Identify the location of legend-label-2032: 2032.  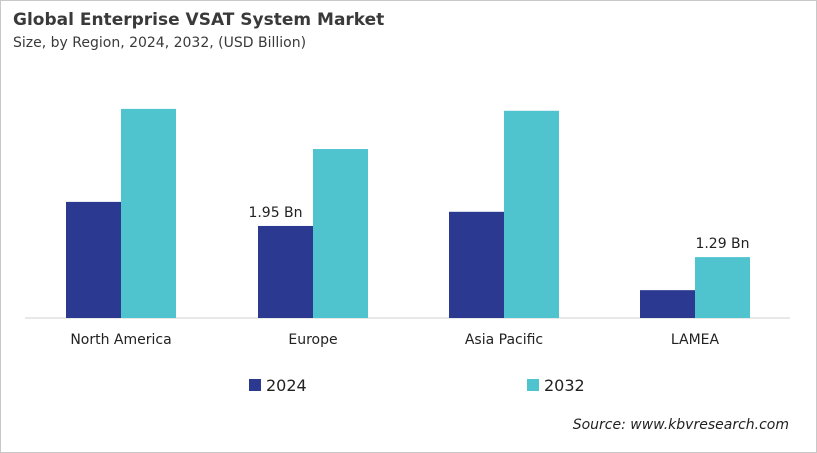
(564, 385).